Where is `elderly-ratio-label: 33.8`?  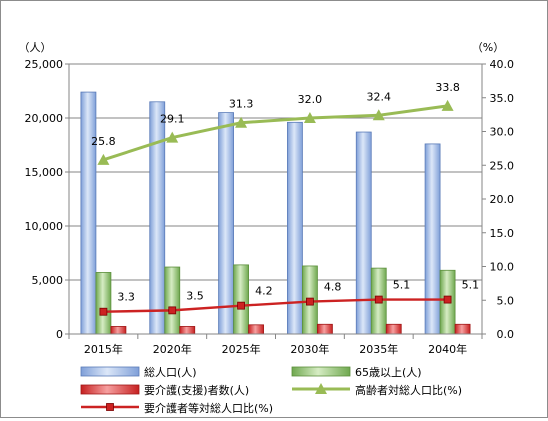
elderly-ratio-label: 33.8 is located at coordinates (447, 87).